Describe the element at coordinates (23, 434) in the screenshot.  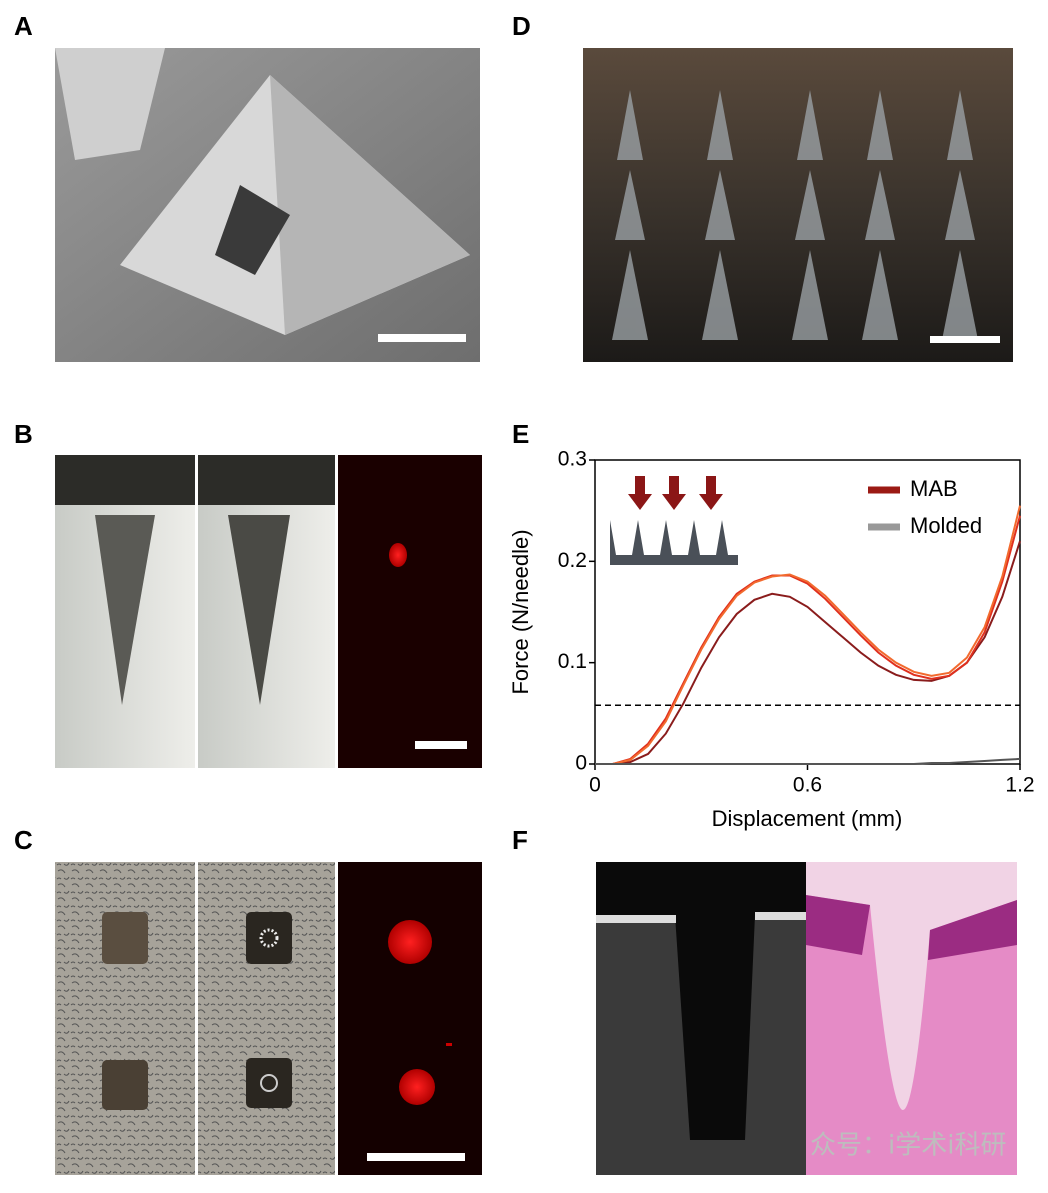
I see `panel-label: B` at that location.